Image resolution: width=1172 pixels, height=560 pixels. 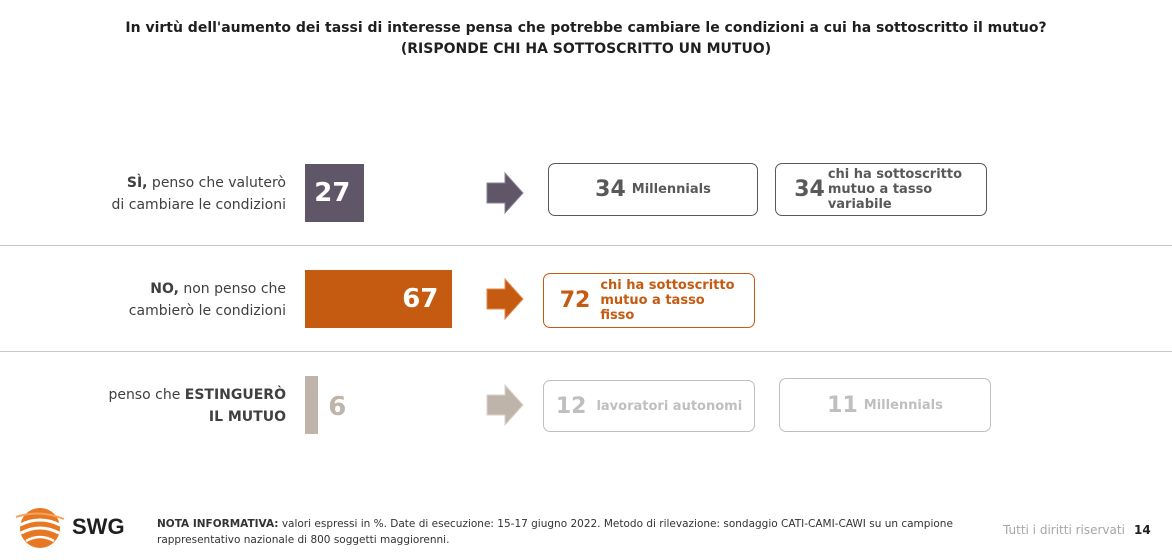 I want to click on box-text: lavoratori autonomi, so click(x=669, y=406).